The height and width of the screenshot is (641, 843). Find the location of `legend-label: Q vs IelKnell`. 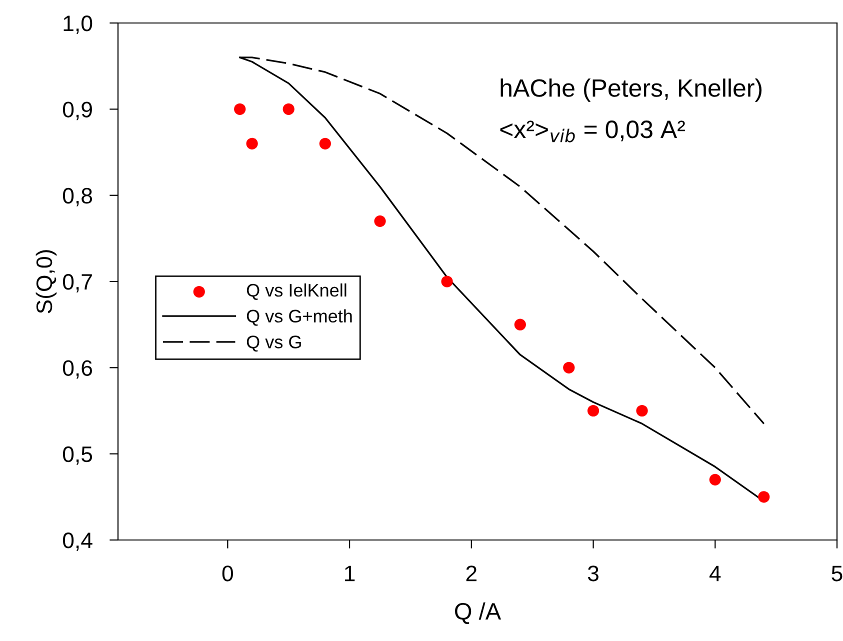

legend-label: Q vs IelKnell is located at coordinates (296, 291).